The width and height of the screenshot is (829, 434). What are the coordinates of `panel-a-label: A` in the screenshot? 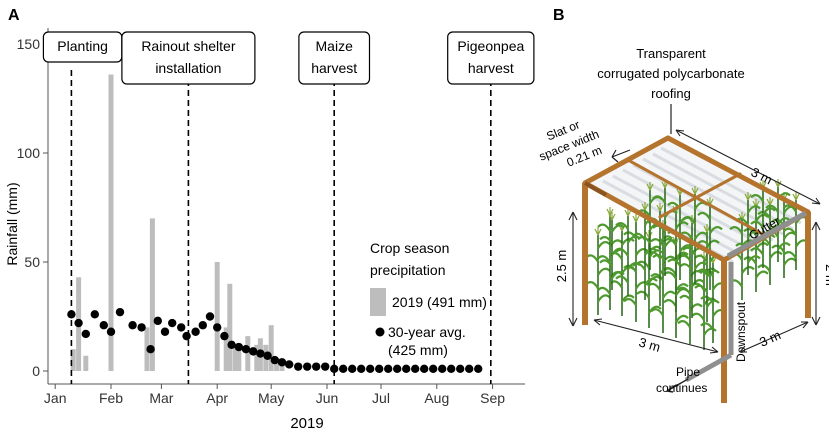 It's located at (14, 15).